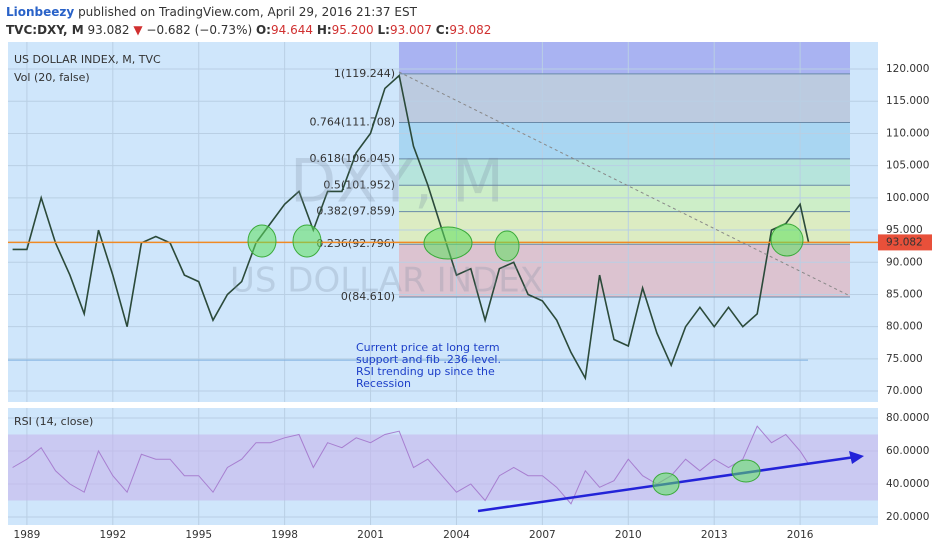 This screenshot has width=932, height=550. Describe the element at coordinates (907, 101) in the screenshot. I see `y-tick-label: 115.000` at that location.